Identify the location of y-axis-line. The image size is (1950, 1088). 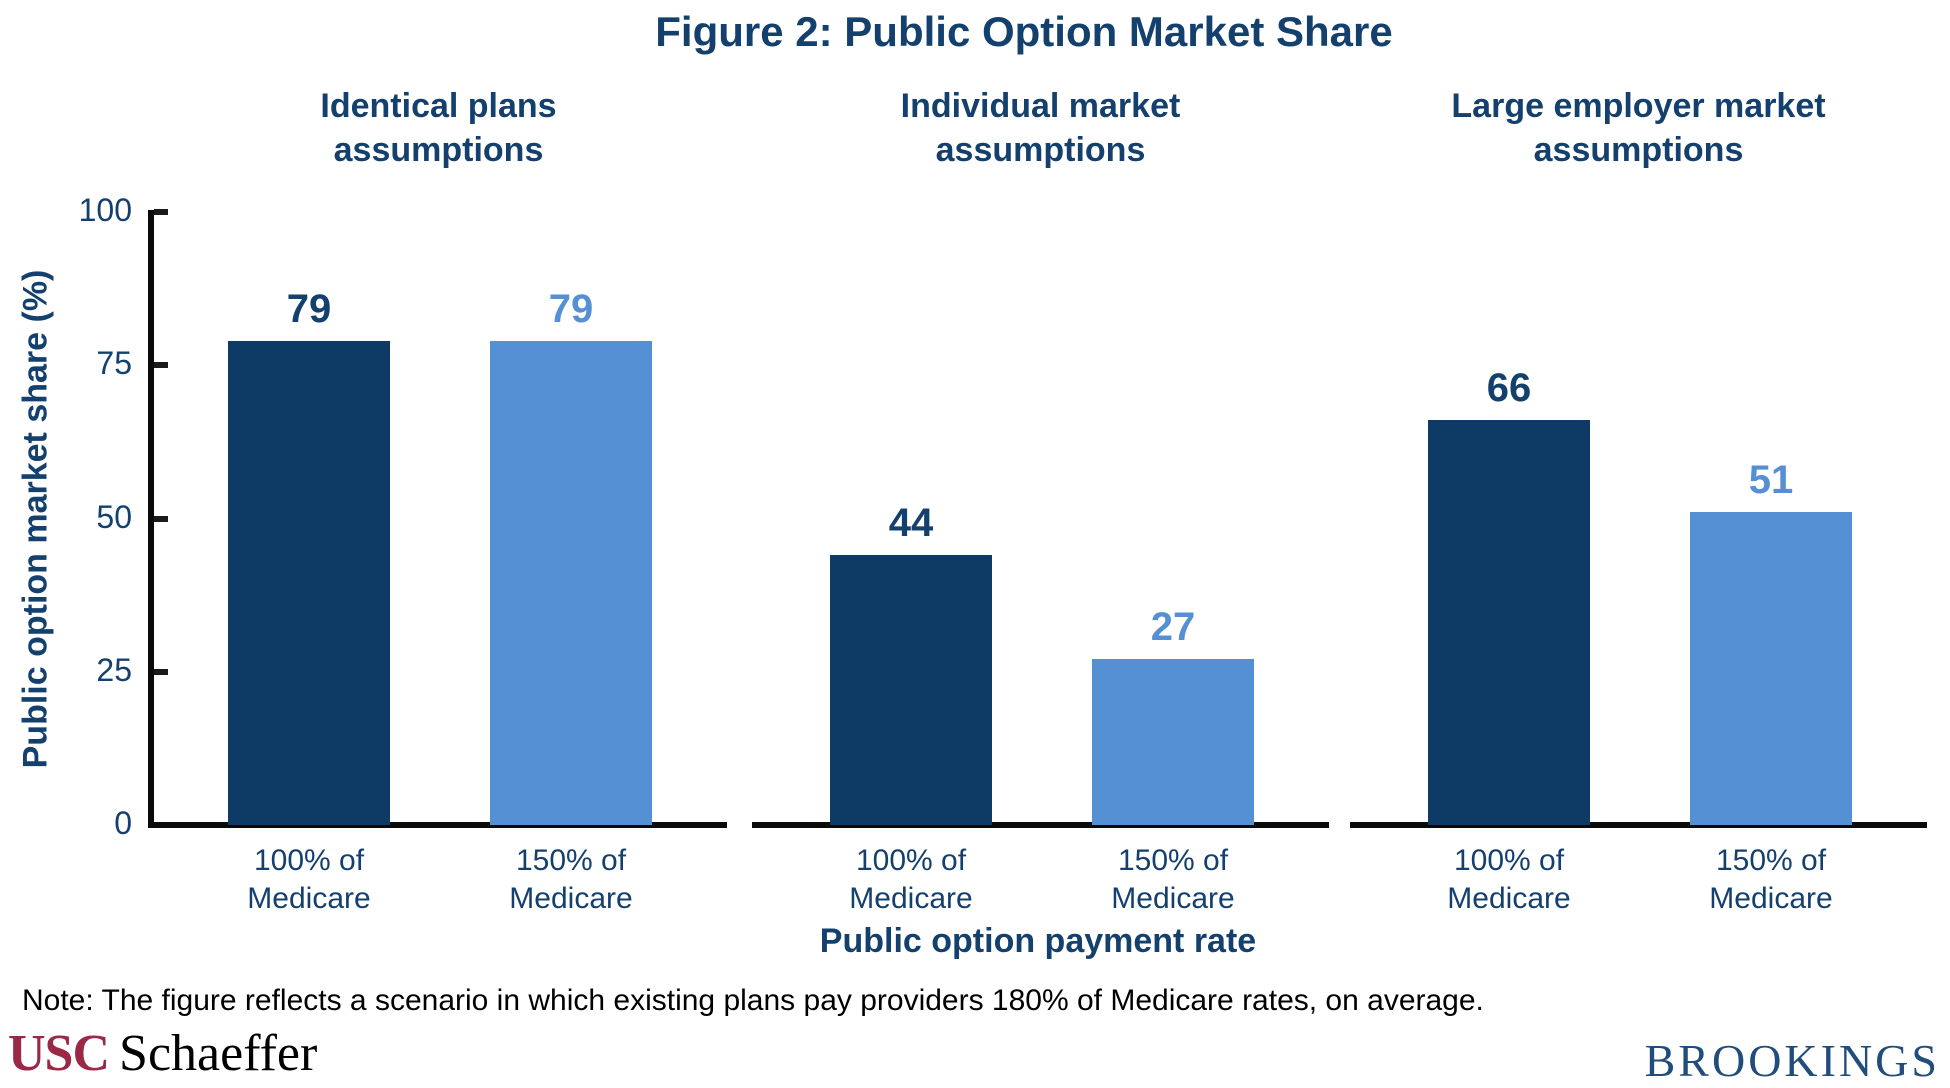
(151, 519).